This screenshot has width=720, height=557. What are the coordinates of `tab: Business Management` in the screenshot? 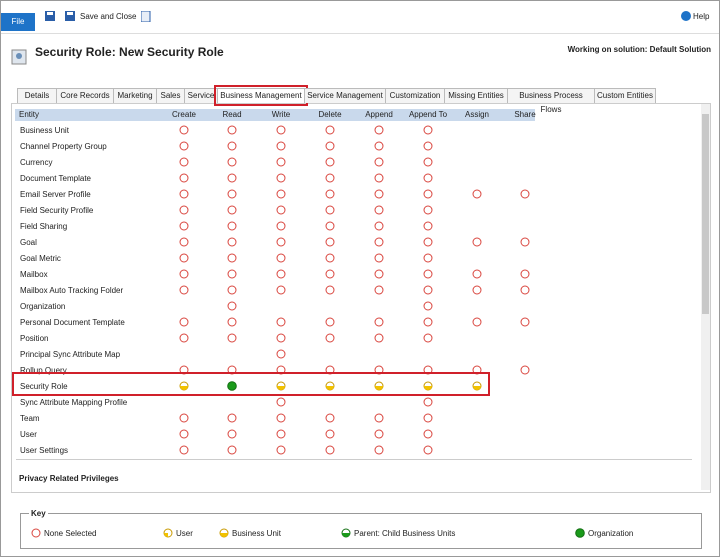 It's located at (261, 95).